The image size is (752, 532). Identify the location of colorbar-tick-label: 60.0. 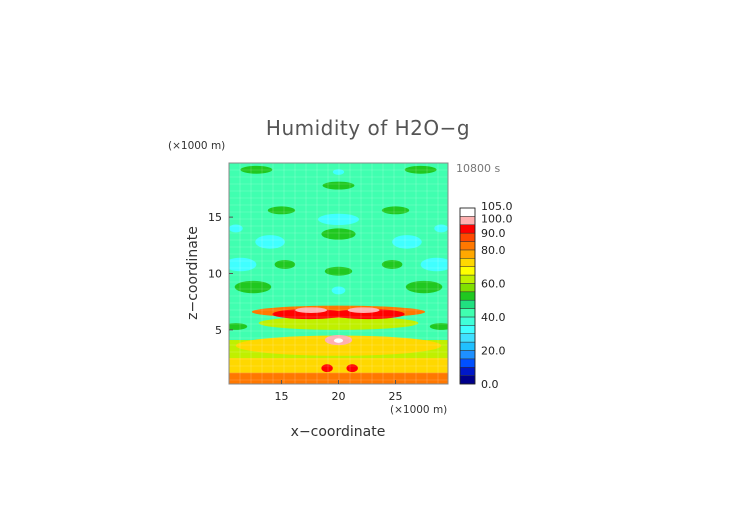
(493, 283).